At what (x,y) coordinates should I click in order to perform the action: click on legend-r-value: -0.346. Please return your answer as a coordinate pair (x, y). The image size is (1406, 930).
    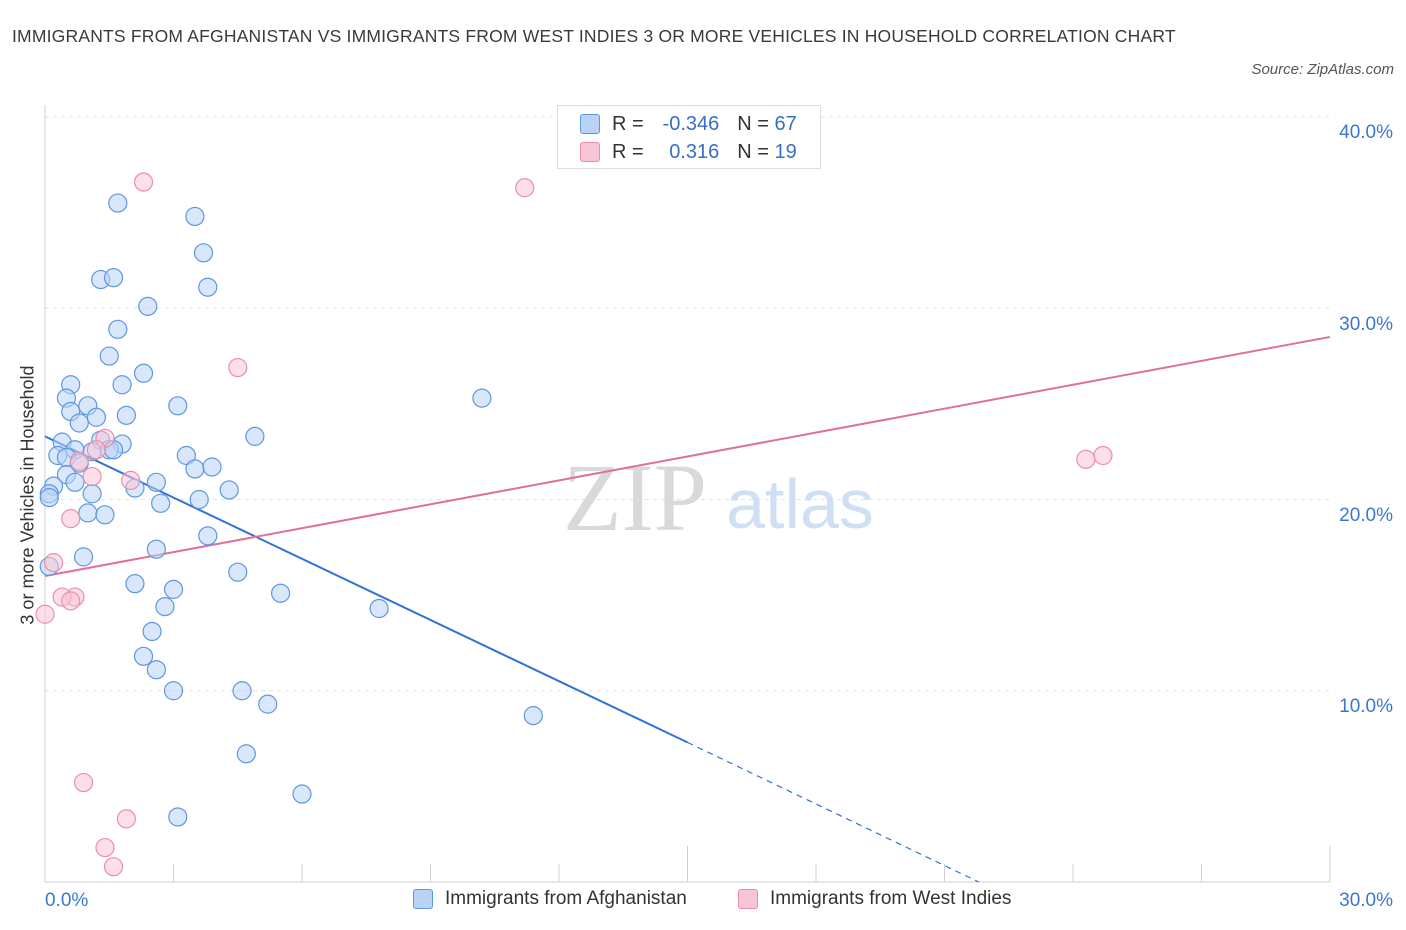
    Looking at the image, I should click on (691, 123).